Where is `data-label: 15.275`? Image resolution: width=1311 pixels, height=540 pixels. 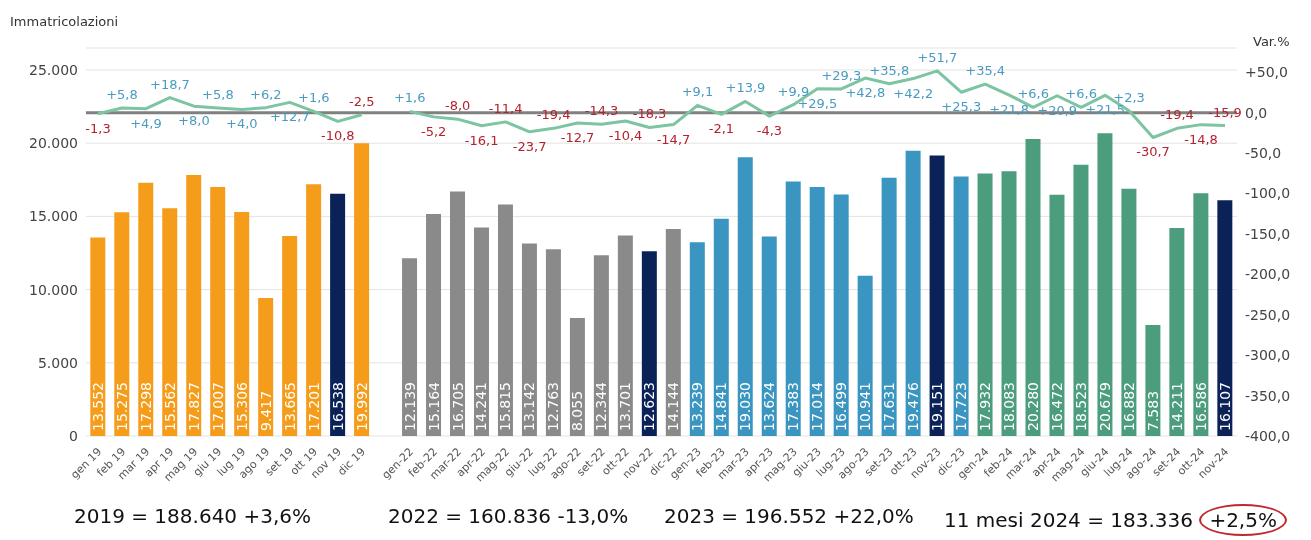 data-label: 15.275 is located at coordinates (121, 406).